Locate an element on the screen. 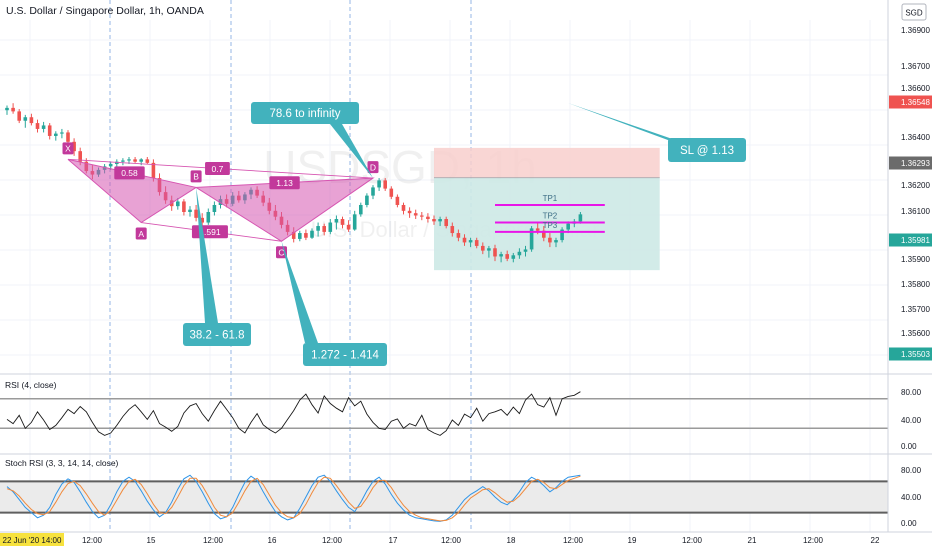 This screenshot has height=555, width=932. pattern-point-a: A is located at coordinates (141, 233).